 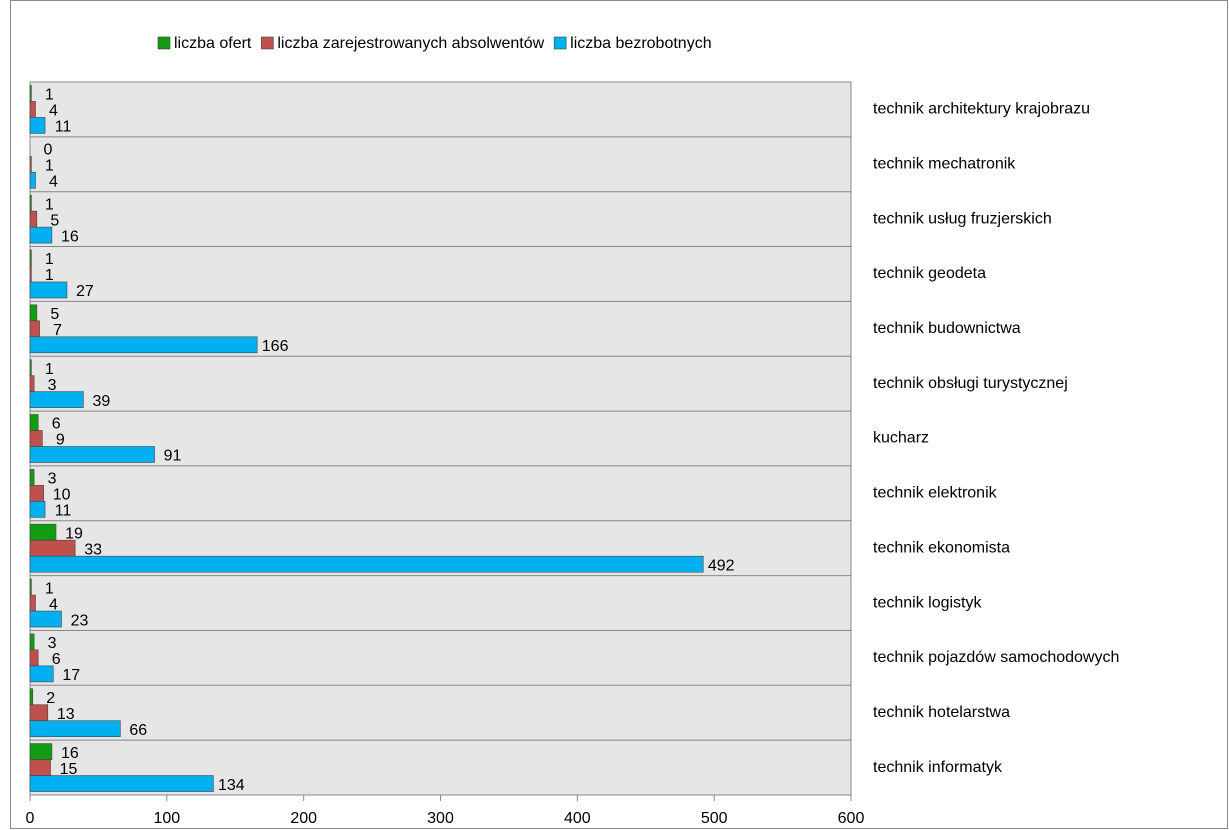 I want to click on category-label: technik geodeta, so click(x=929, y=273).